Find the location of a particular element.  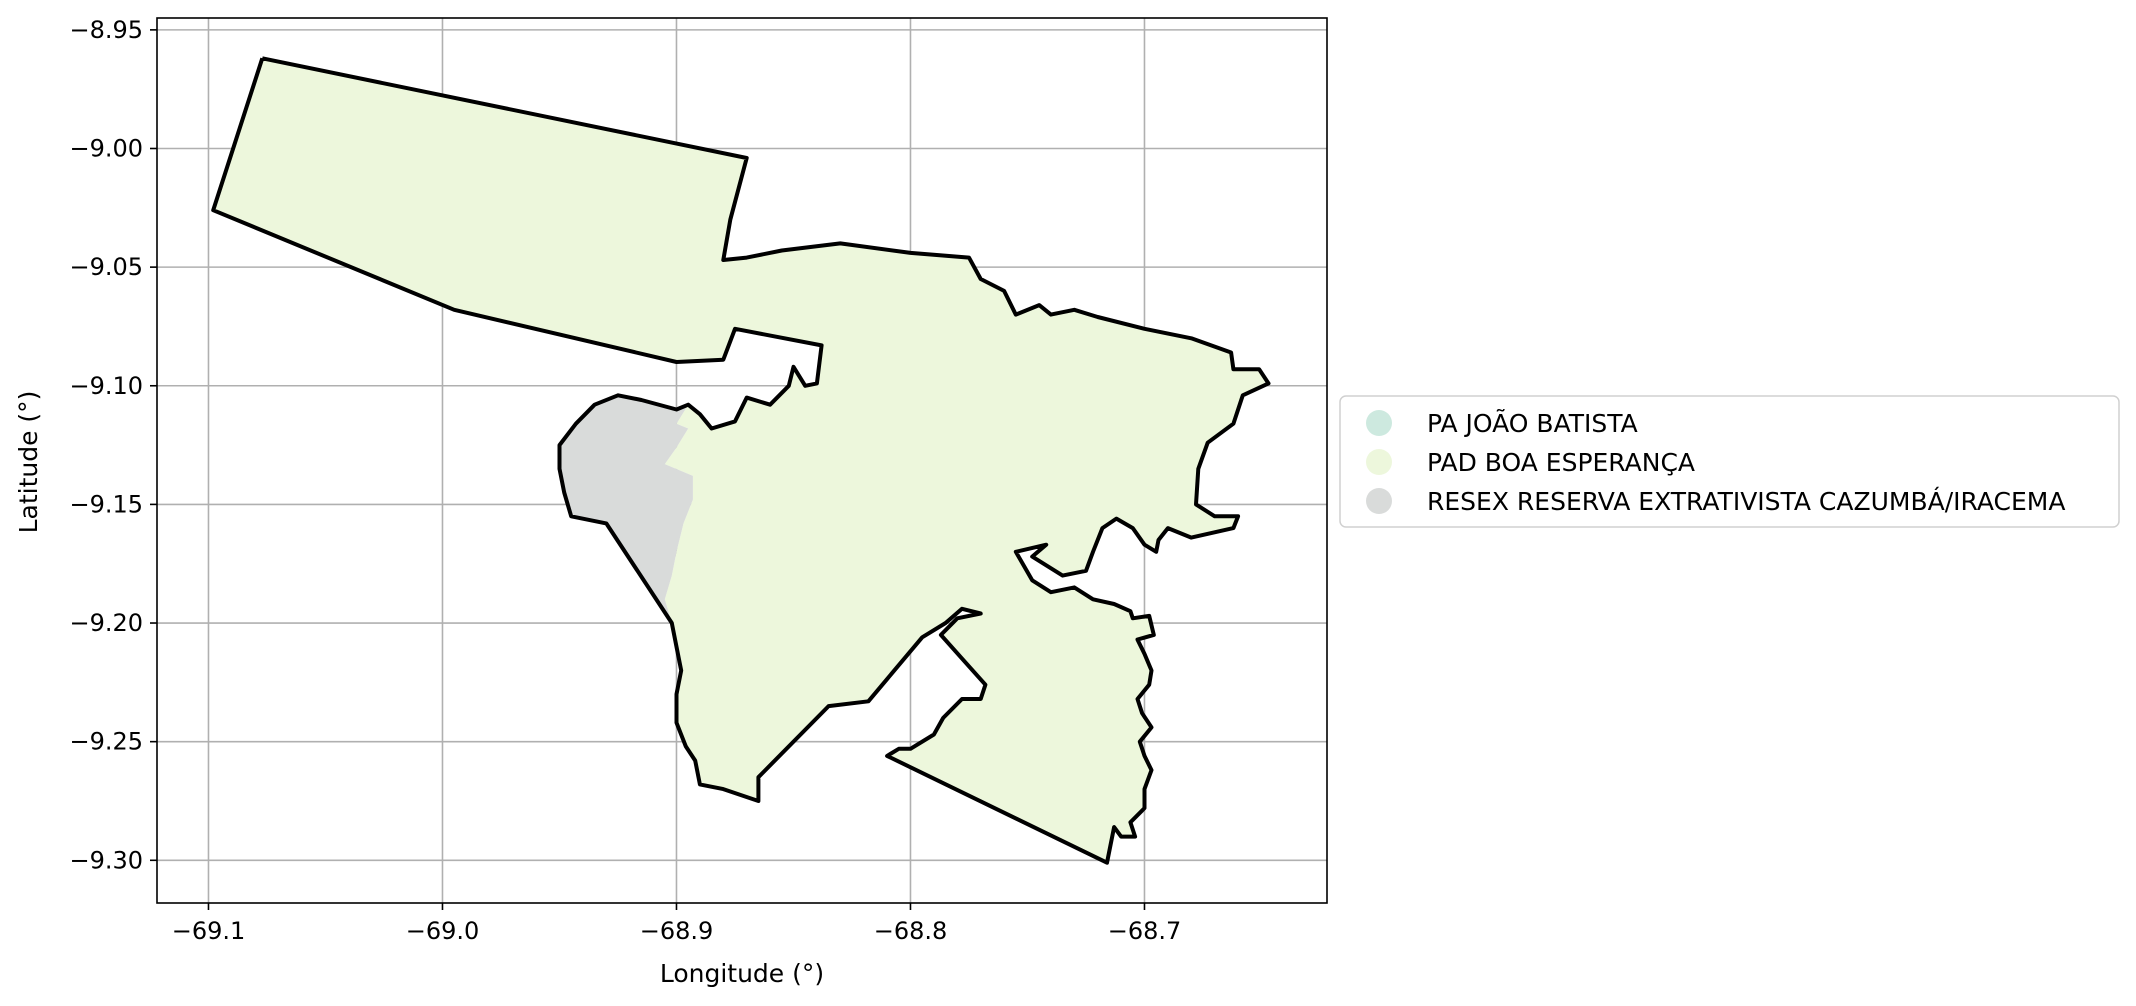

x-tick-label: −68.9 is located at coordinates (677, 931).